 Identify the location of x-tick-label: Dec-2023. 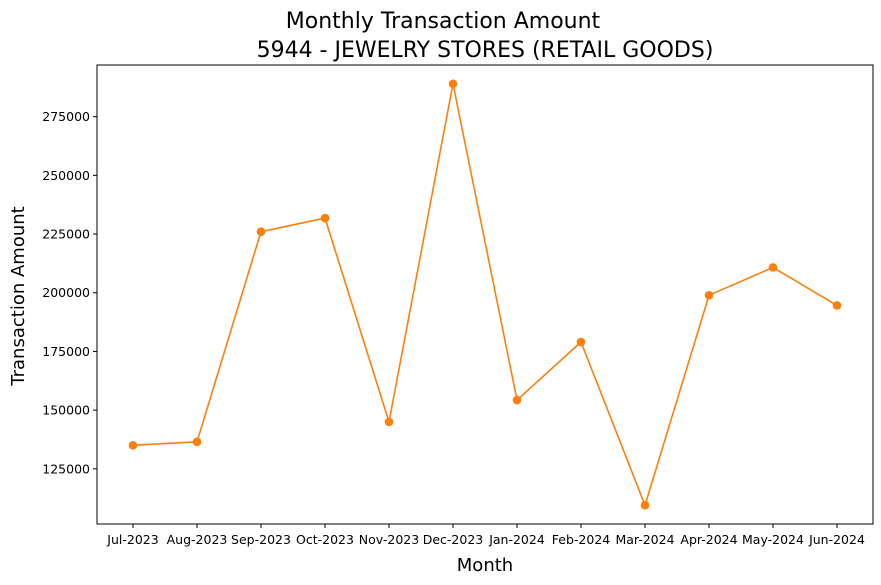
(453, 539).